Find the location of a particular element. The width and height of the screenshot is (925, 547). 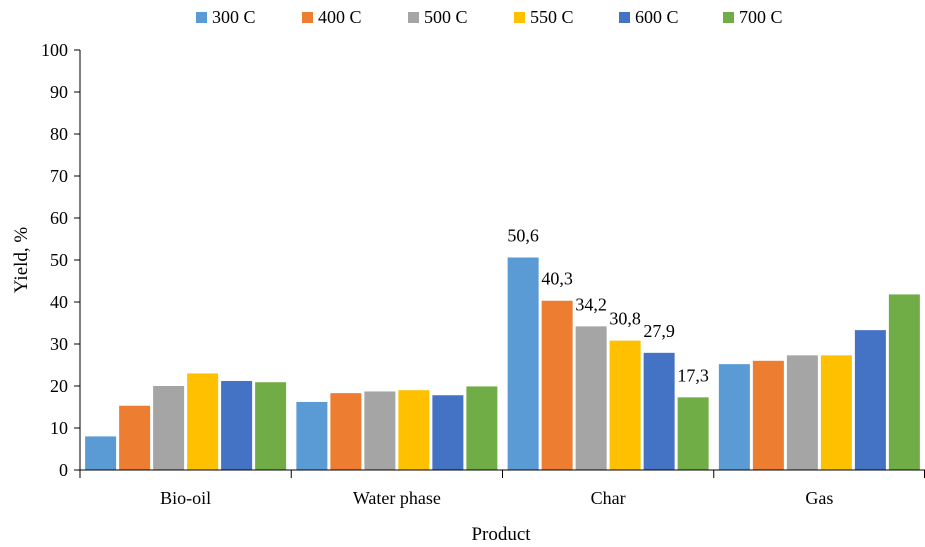

x-tick-label: Bio-oil is located at coordinates (185, 498).